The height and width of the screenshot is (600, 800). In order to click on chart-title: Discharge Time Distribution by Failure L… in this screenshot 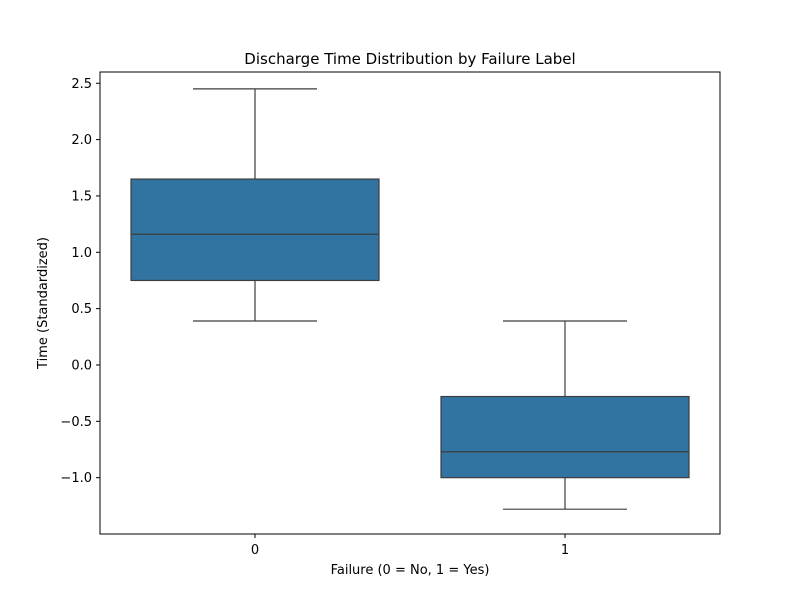, I will do `click(409, 59)`.